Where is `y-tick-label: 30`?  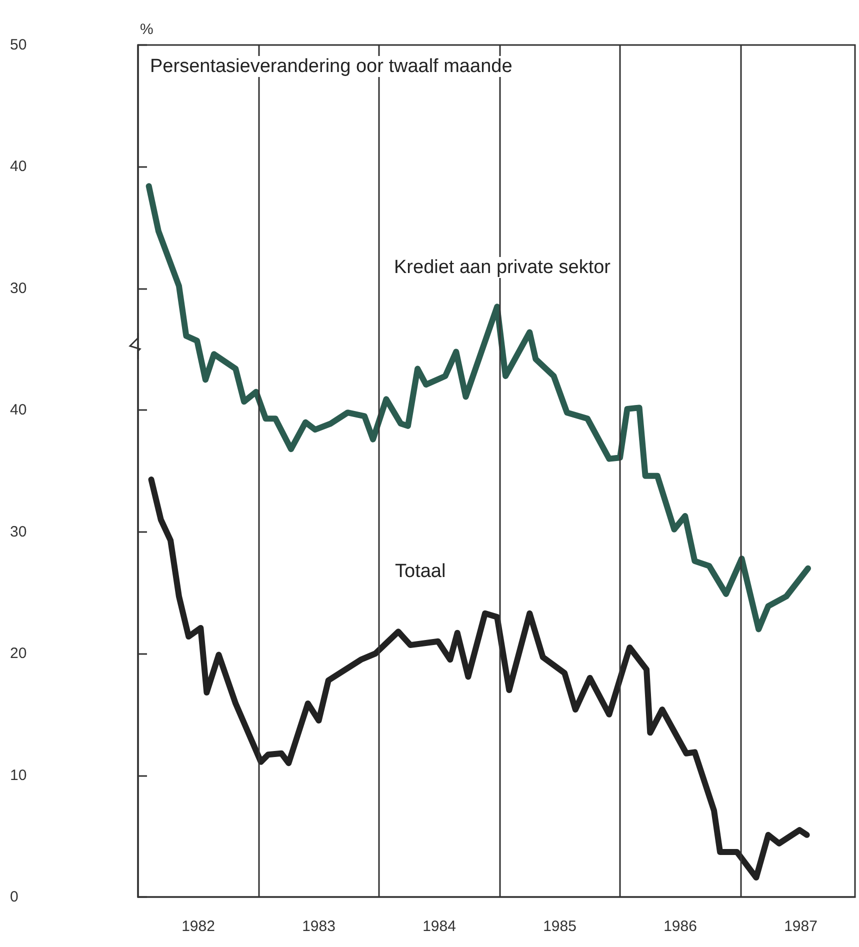 y-tick-label: 30 is located at coordinates (18, 531).